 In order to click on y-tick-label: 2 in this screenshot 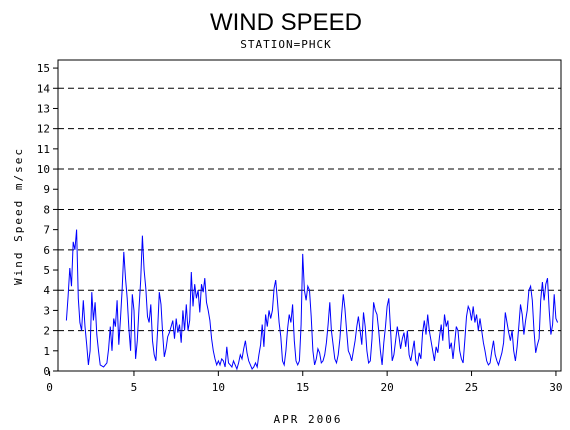, I will do `click(46, 331)`.